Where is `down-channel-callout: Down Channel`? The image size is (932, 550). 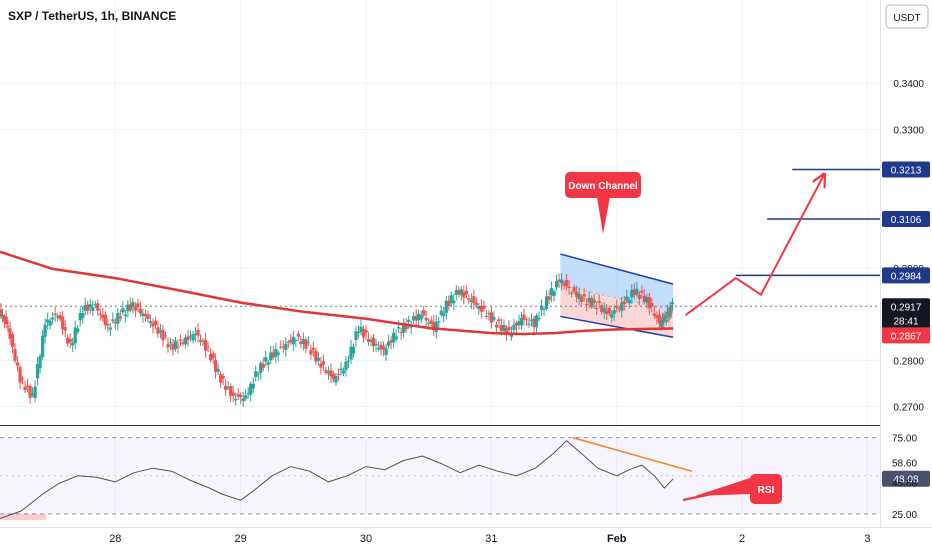 down-channel-callout: Down Channel is located at coordinates (603, 203).